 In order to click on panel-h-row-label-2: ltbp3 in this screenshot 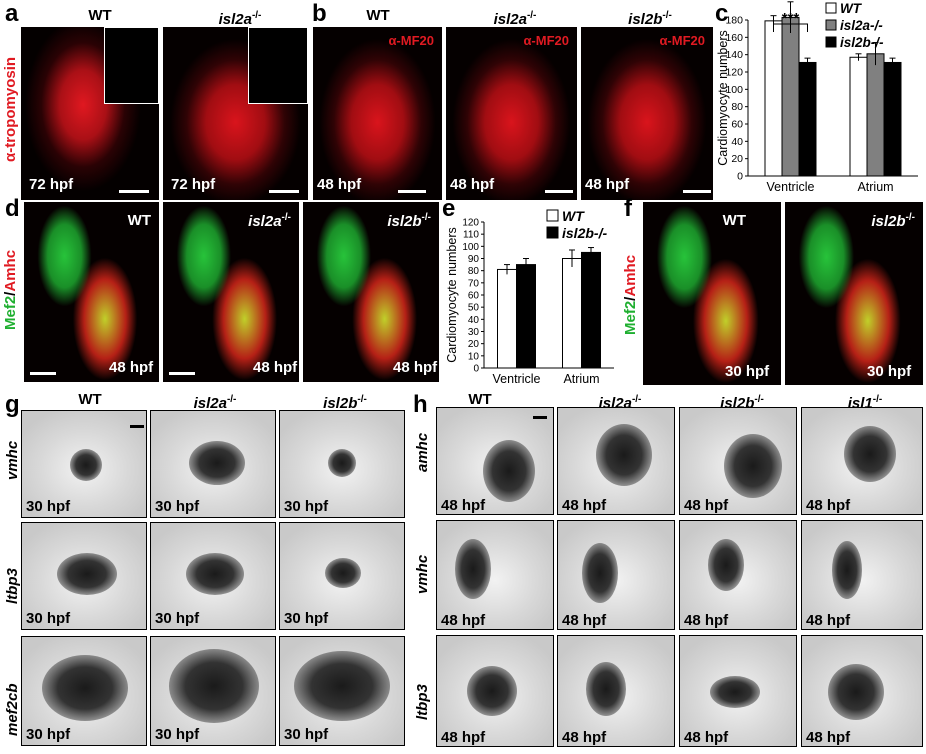, I will do `click(422, 702)`.